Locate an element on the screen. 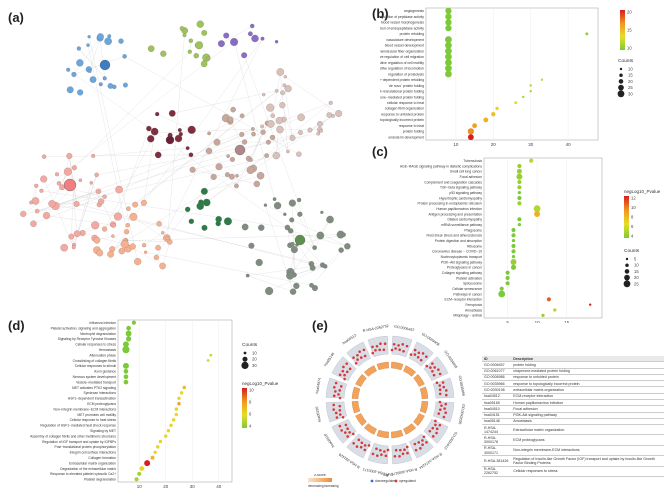  table-cell: ECM proteoglycans is located at coordinates (587, 440).